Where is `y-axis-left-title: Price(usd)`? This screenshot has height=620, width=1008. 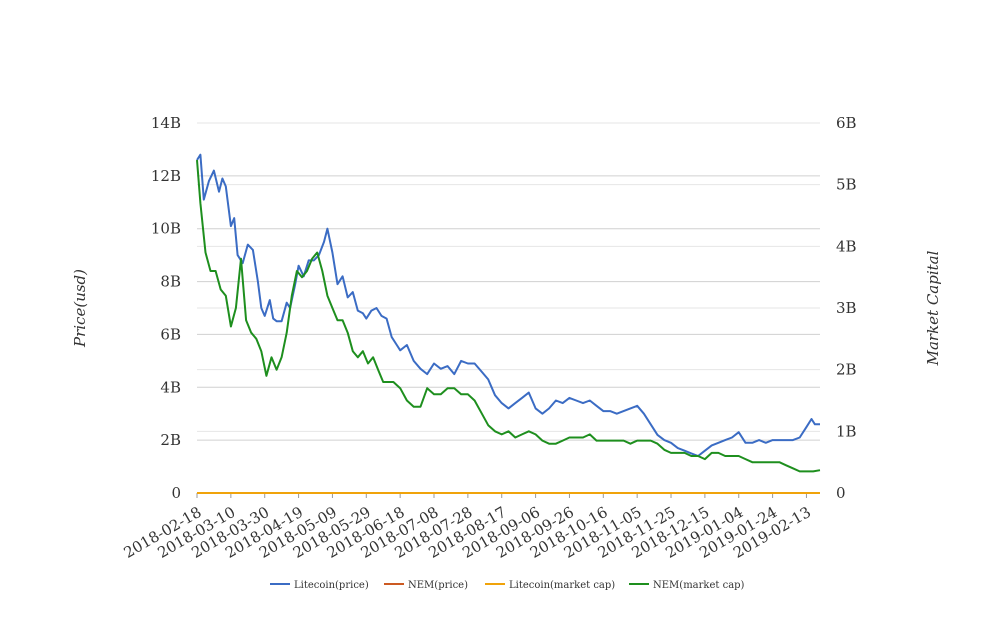
y-axis-left-title: Price(usd) is located at coordinates (80, 308).